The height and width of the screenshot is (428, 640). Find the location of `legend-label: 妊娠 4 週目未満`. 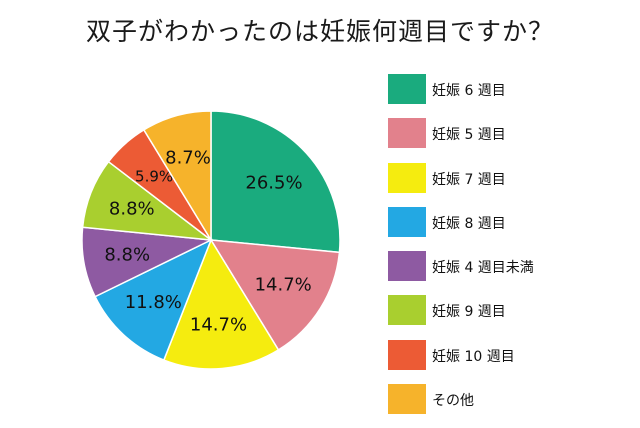

legend-label: 妊娠 4 週目未満 is located at coordinates (483, 268).